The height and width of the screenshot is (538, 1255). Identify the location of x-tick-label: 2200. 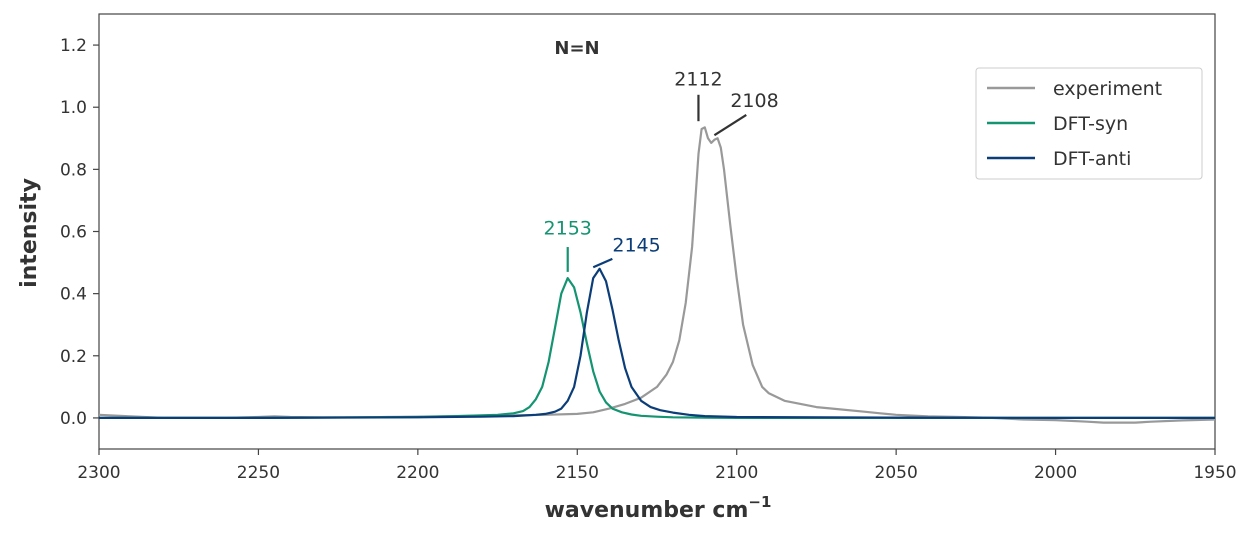
(417, 473).